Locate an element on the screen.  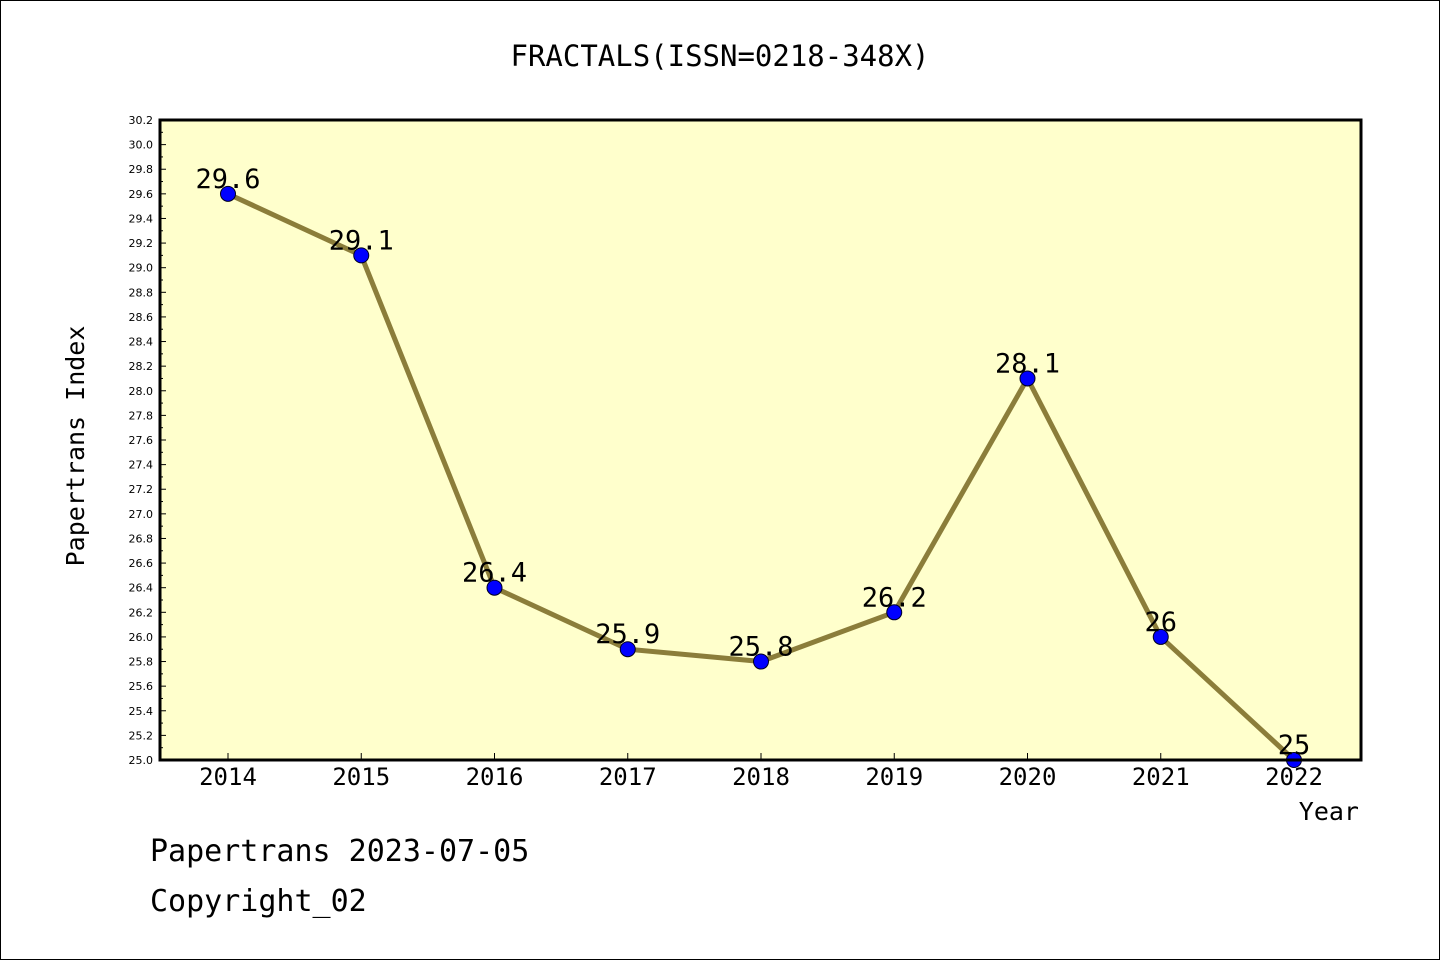
y-tick-label: 30.0 is located at coordinates (141, 145).